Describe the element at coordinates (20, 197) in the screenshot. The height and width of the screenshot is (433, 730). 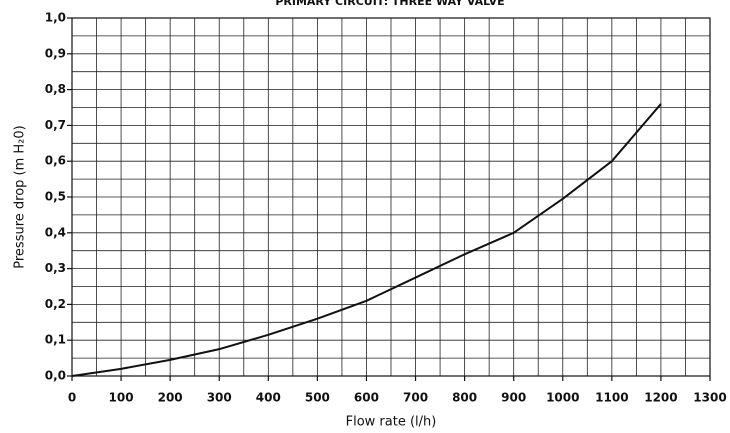
I see `y-axis-title: Pressure drop (m H₂0)` at that location.